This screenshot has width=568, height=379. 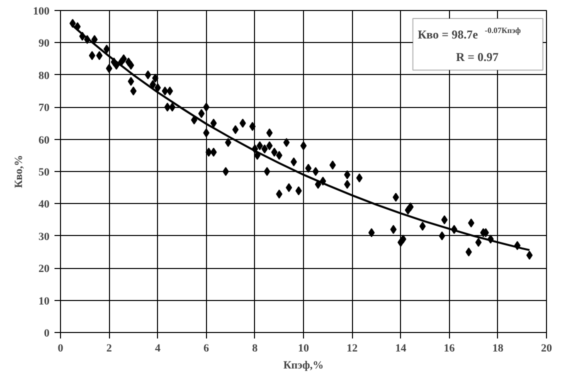 I want to click on y-axis-title: Кво,%, so click(x=19, y=171).